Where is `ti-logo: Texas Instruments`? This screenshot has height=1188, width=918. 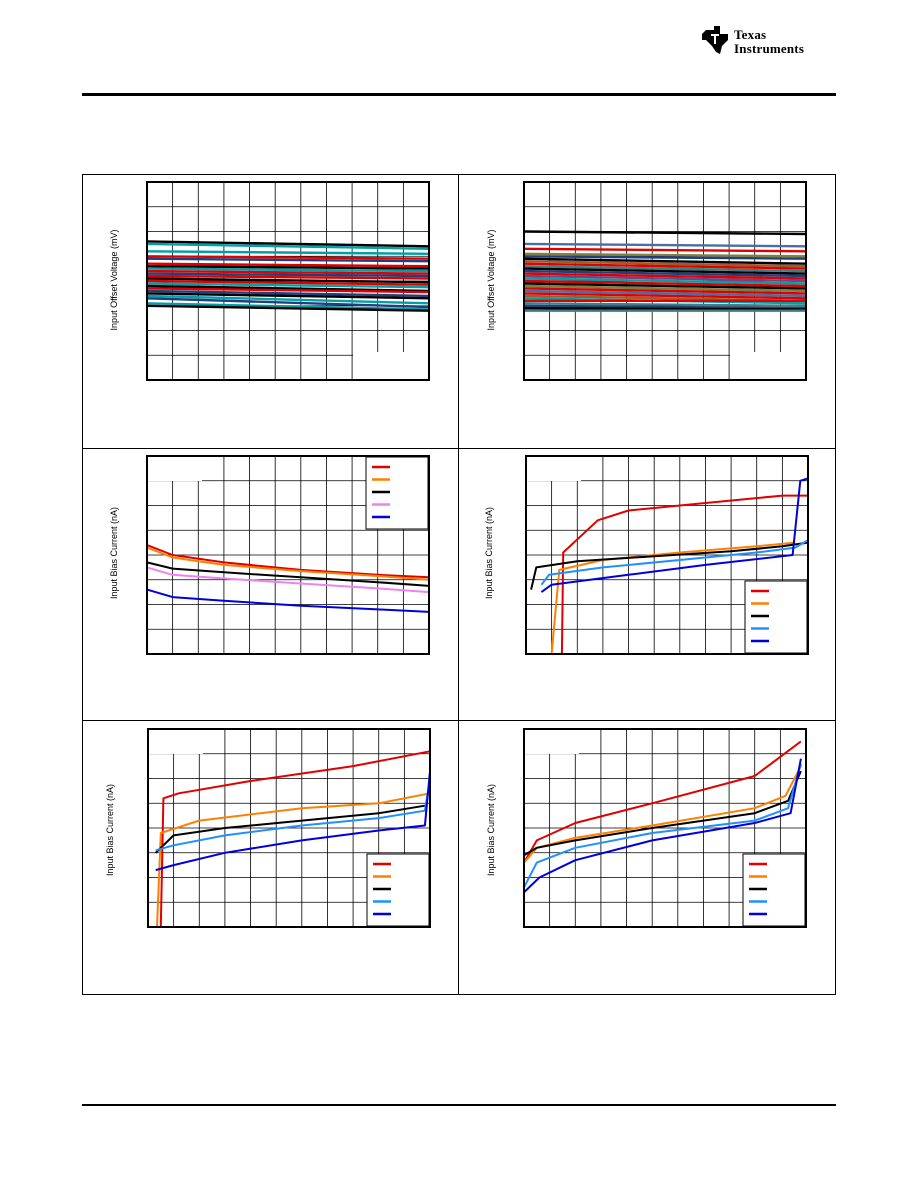 ti-logo: Texas Instruments is located at coordinates (770, 44).